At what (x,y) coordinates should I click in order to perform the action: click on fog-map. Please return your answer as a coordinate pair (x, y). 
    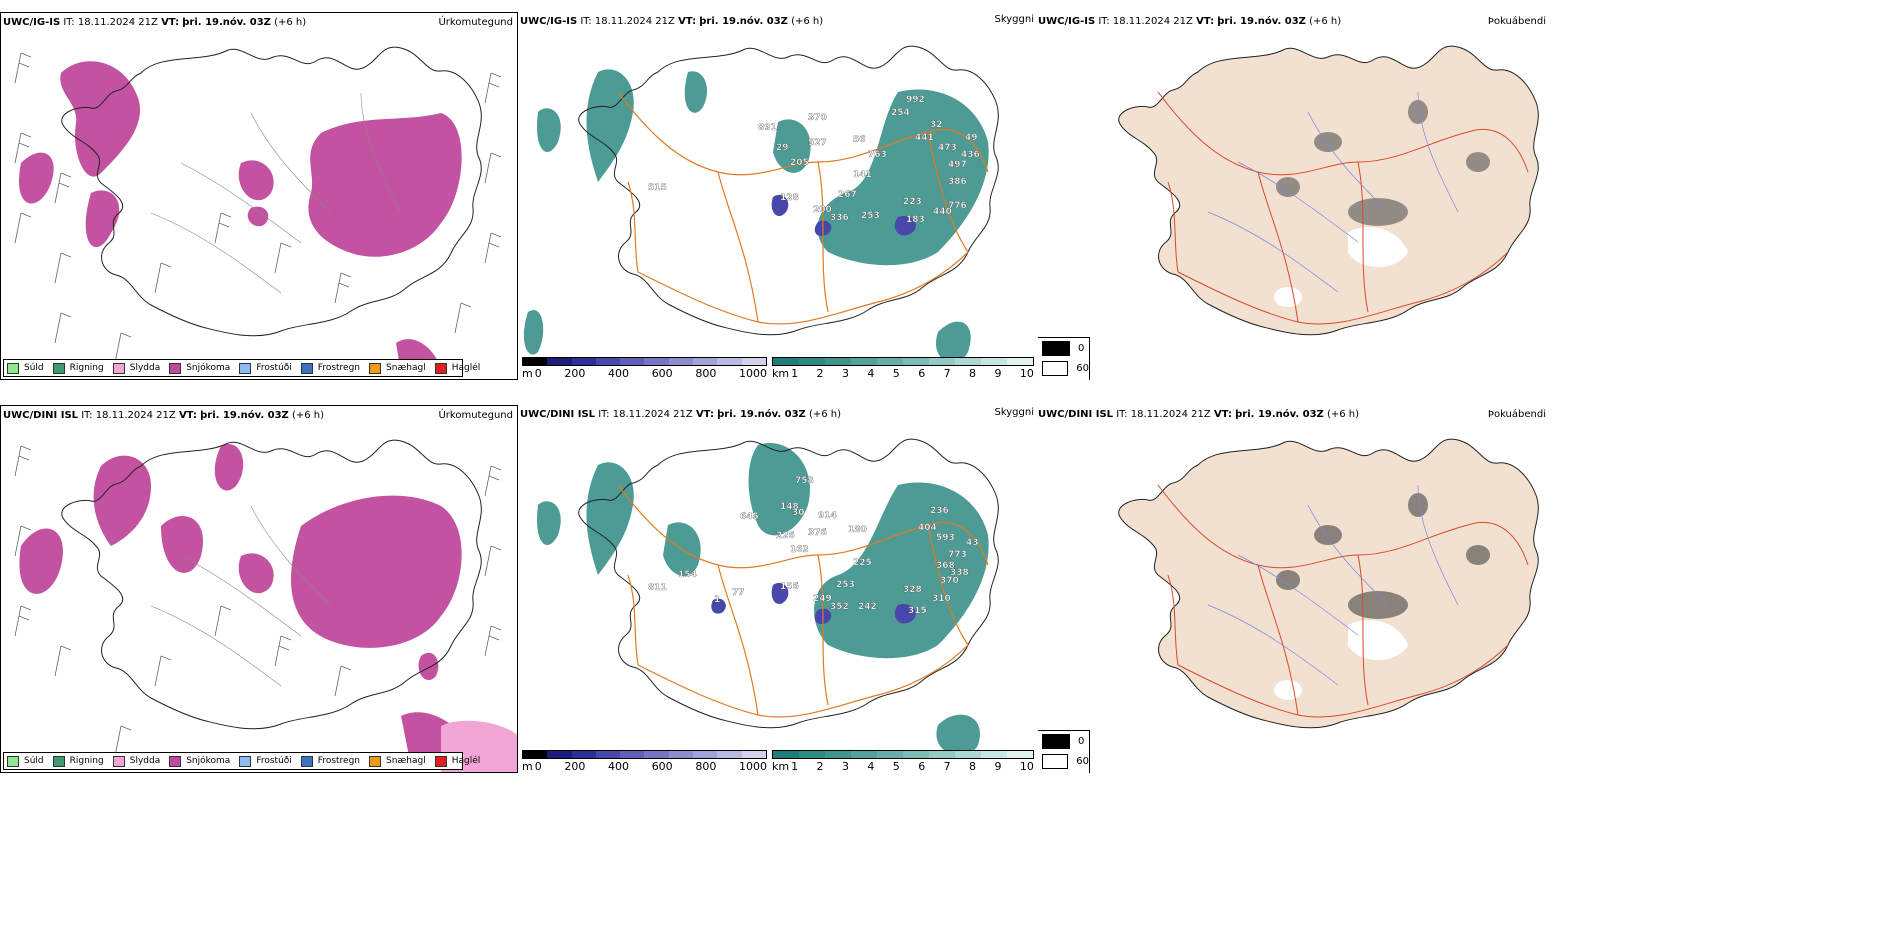
    Looking at the image, I should click on (1328, 190).